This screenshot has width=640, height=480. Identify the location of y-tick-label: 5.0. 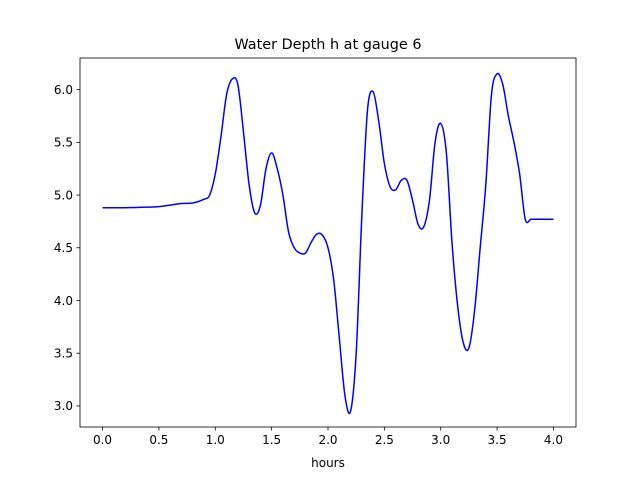
(63, 195).